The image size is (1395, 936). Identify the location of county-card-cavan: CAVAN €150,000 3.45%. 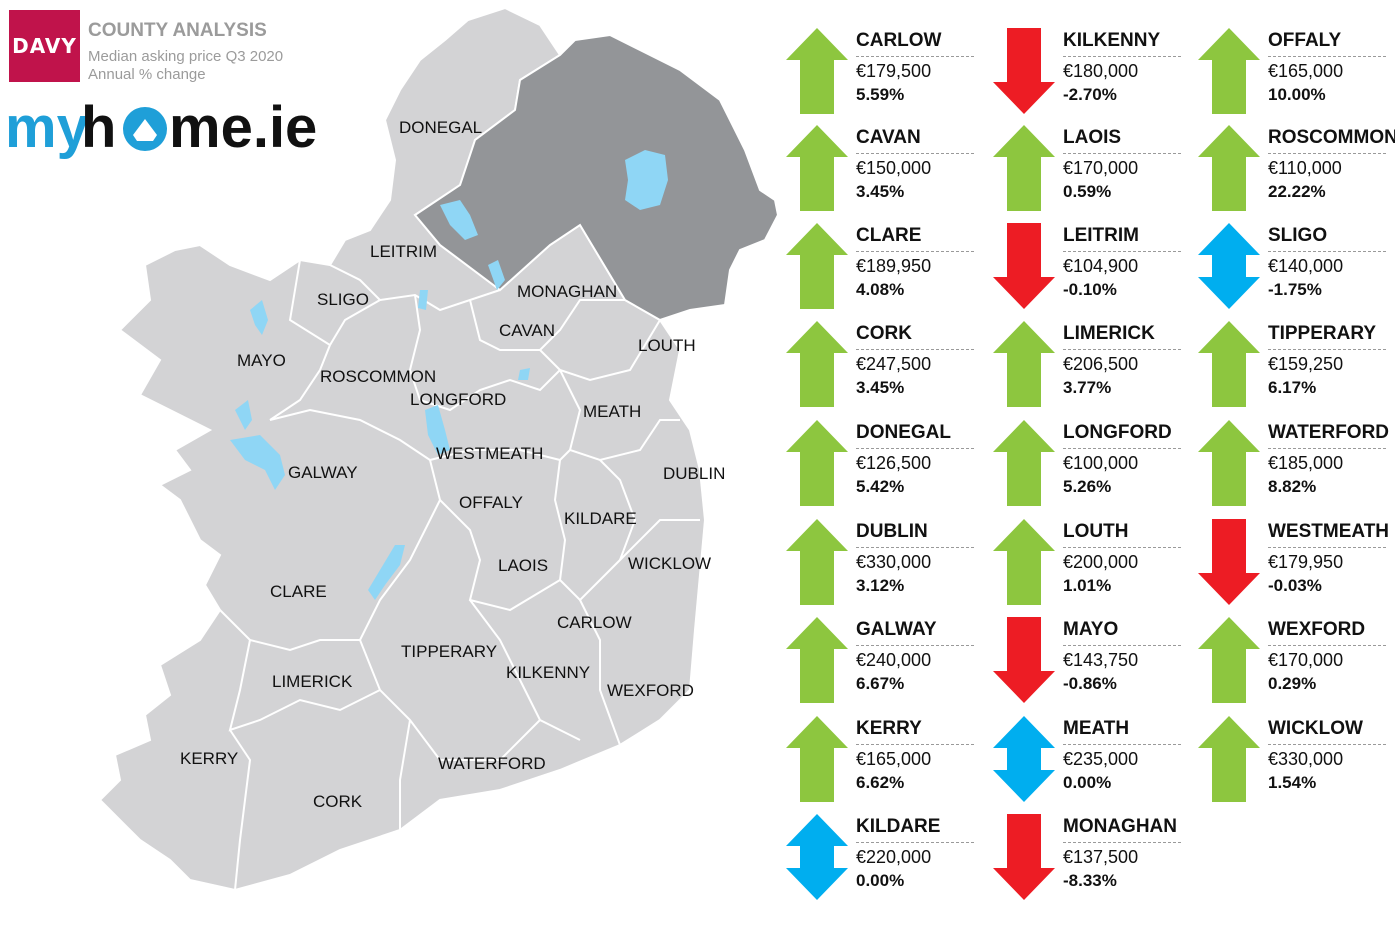
(881, 173).